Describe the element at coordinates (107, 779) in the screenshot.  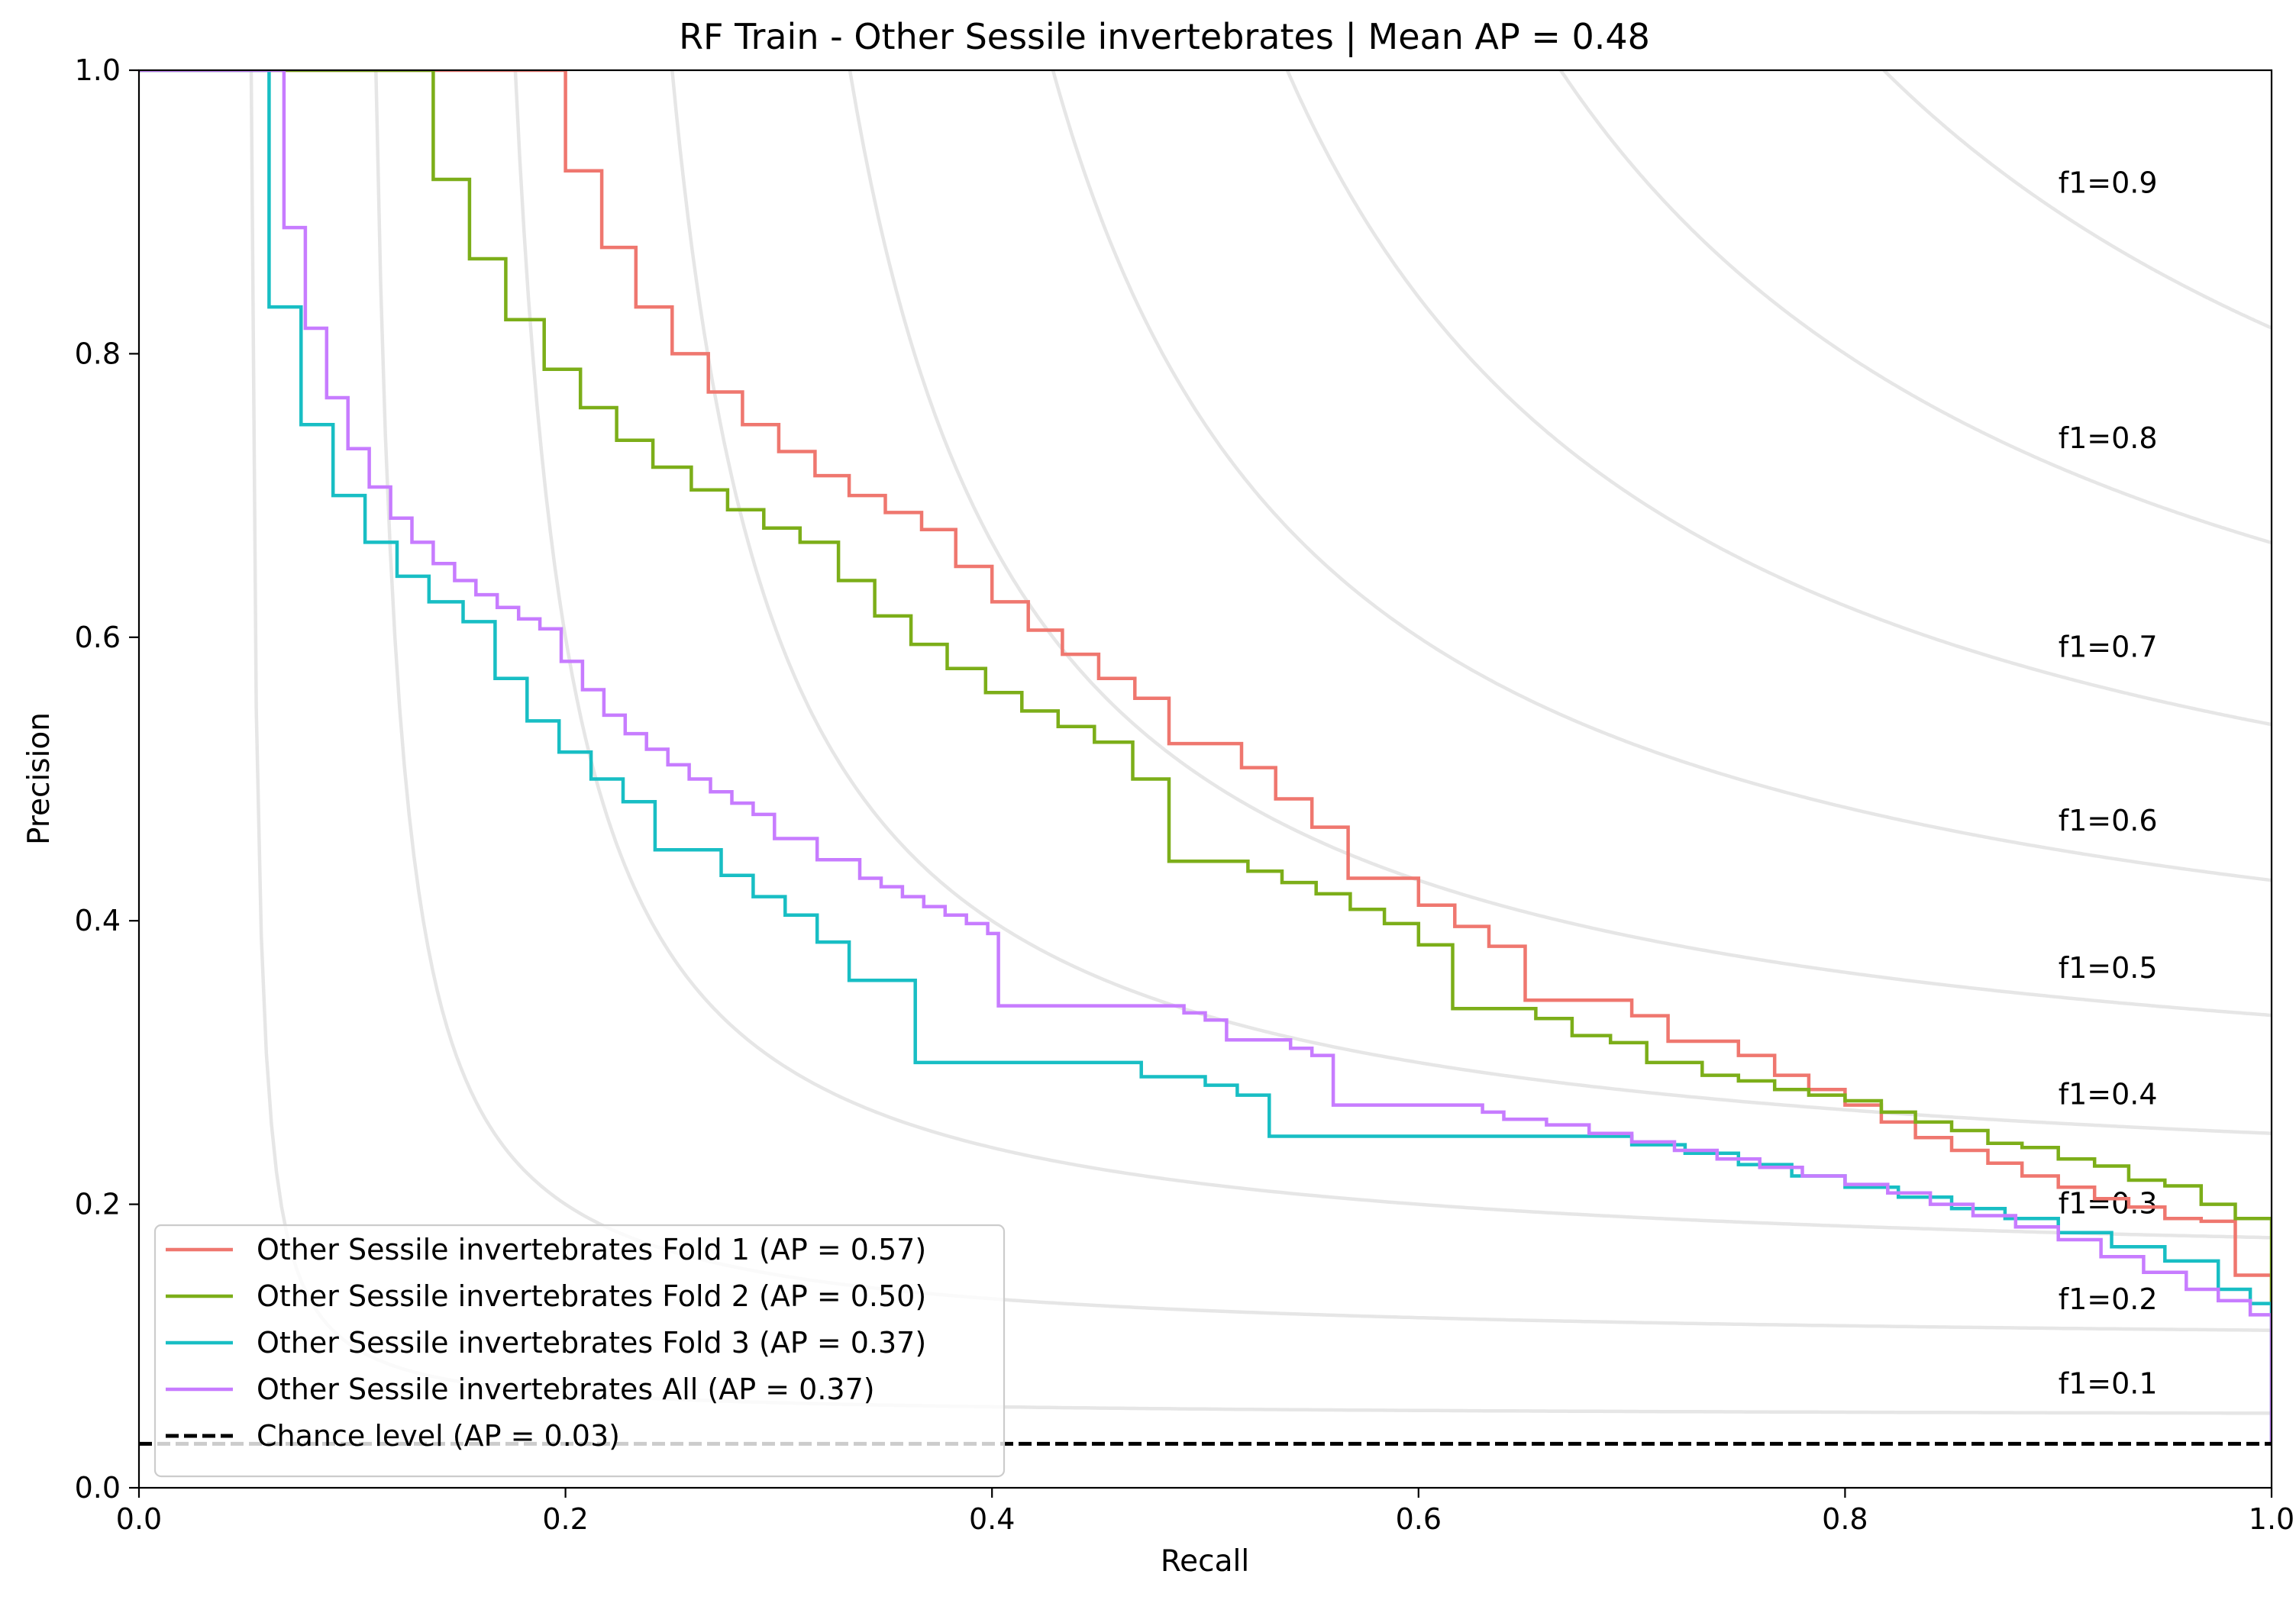
I see `y-axis-ticks: 0.0 0.2 0.4 0.6 0.8 1.0` at that location.